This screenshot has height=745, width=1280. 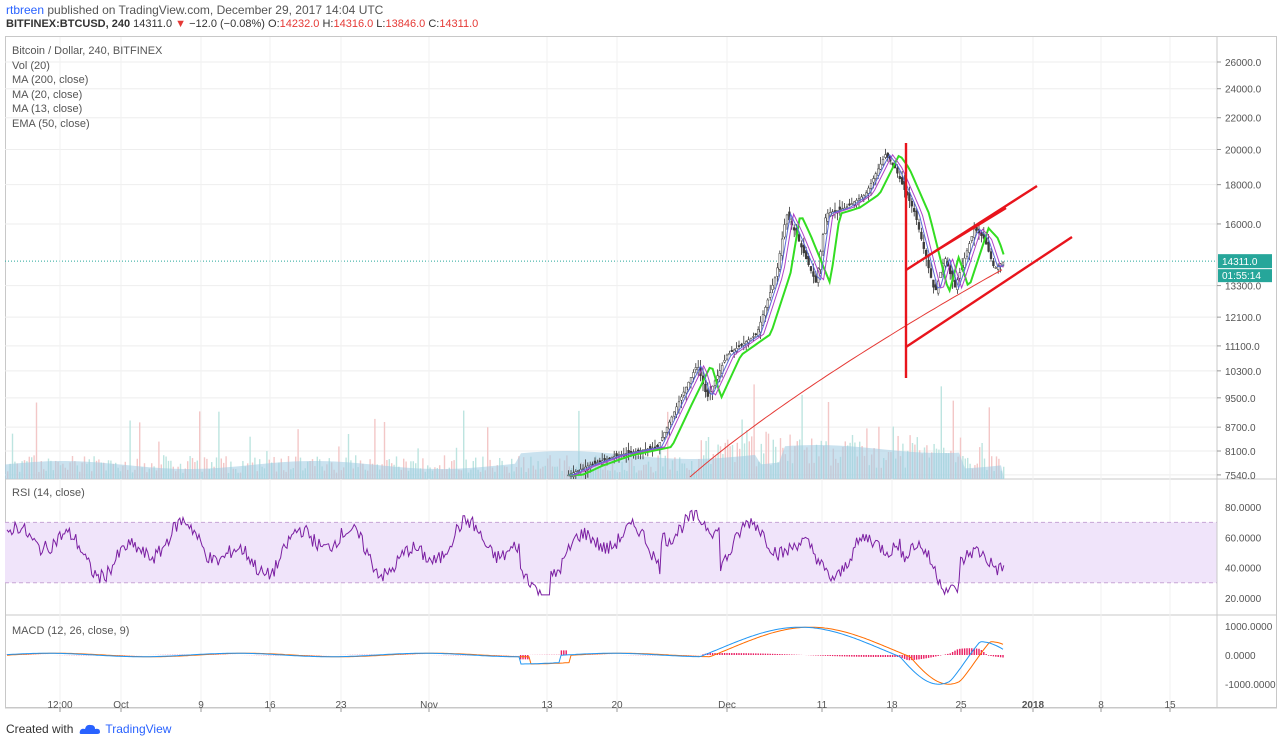 What do you see at coordinates (846, 373) in the screenshot?
I see `ma200-line` at bounding box center [846, 373].